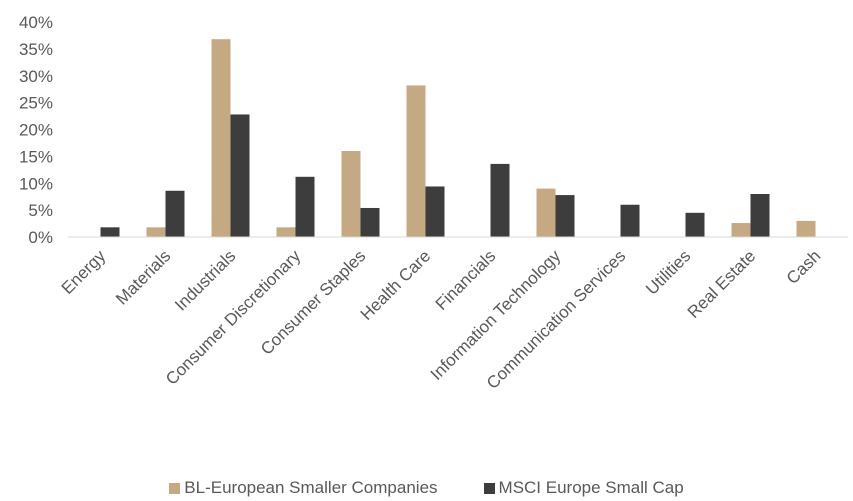 This screenshot has height=501, width=853. What do you see at coordinates (760, 215) in the screenshot?
I see `bar-msci-real-estate` at bounding box center [760, 215].